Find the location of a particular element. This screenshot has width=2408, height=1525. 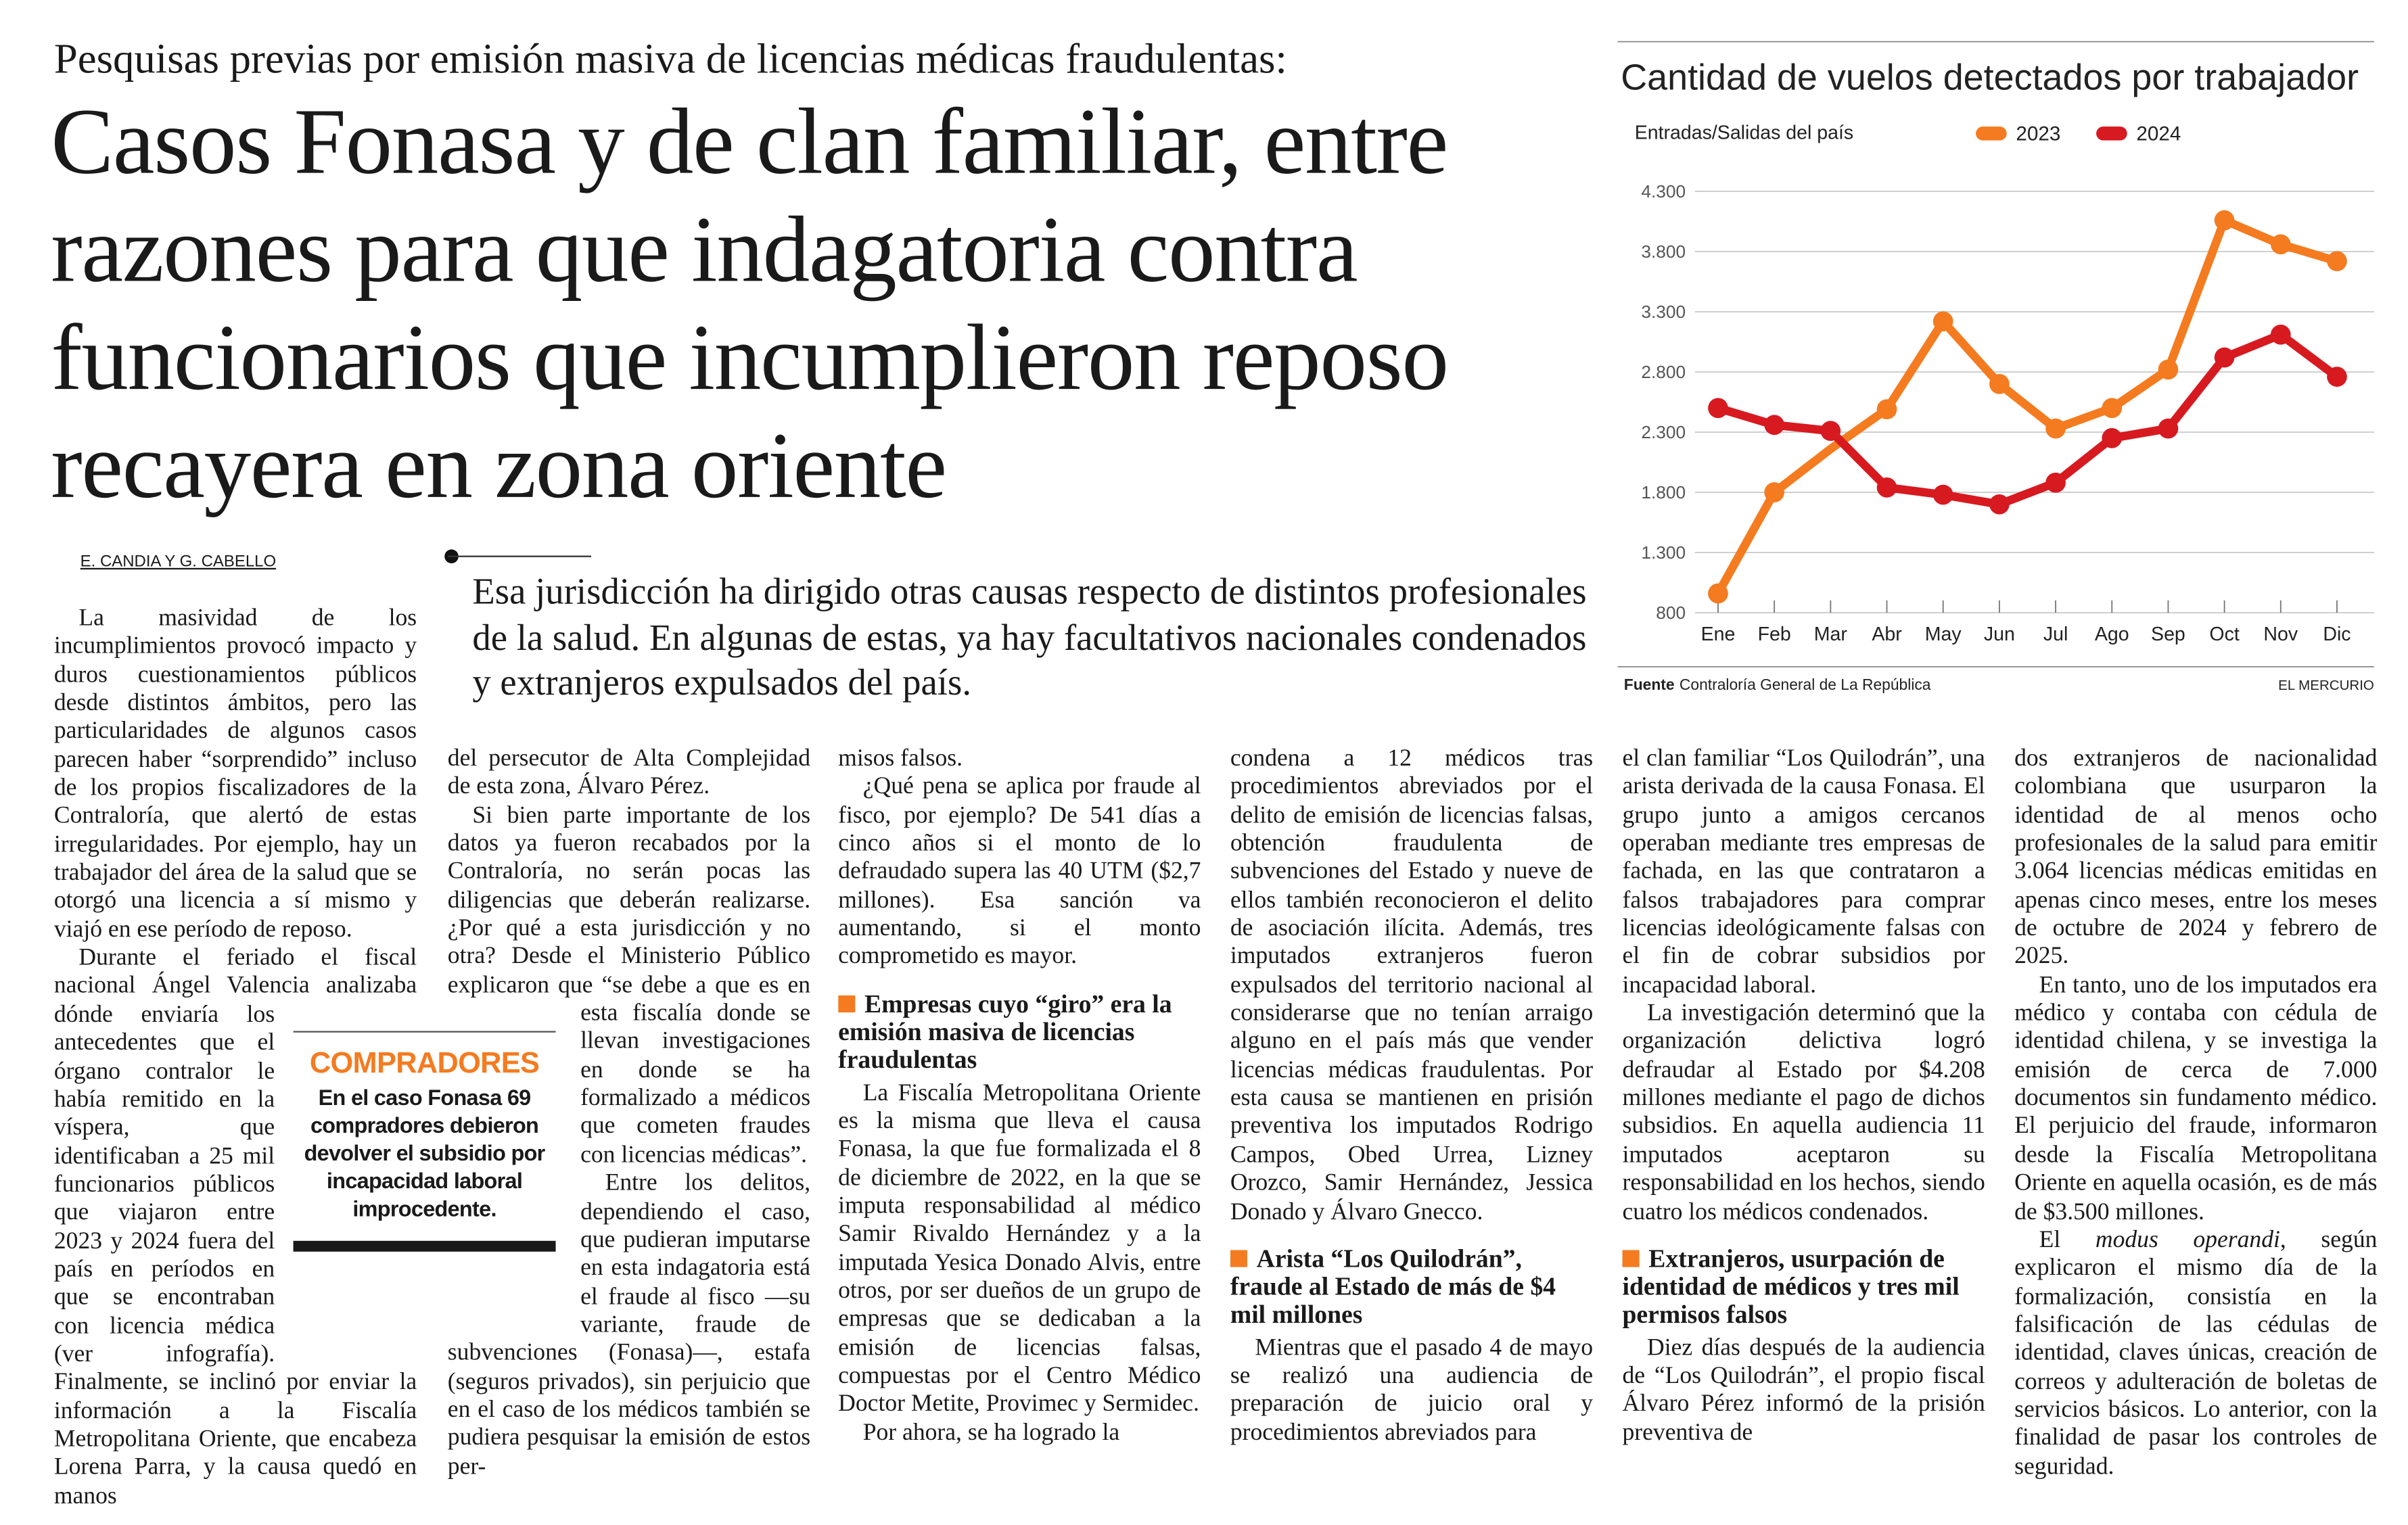

chart-source: Contraloría General de La República is located at coordinates (1805, 684).